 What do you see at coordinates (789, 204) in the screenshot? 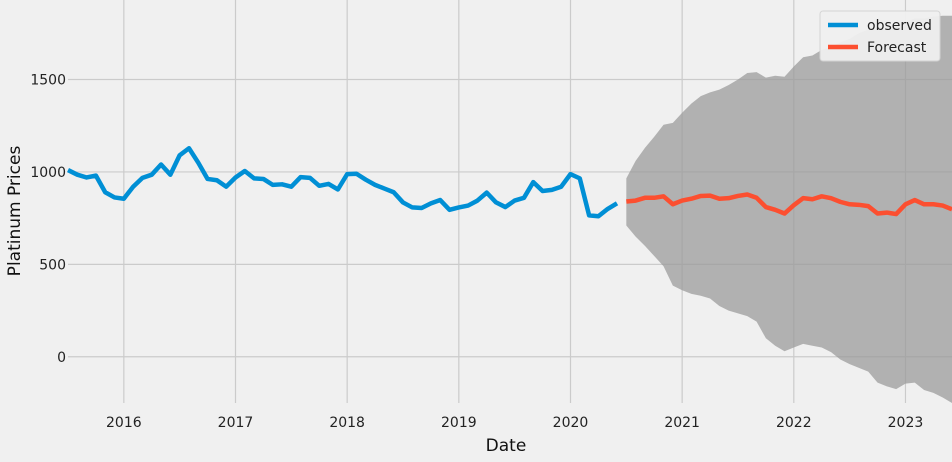
I see `series-line-forecast` at bounding box center [789, 204].